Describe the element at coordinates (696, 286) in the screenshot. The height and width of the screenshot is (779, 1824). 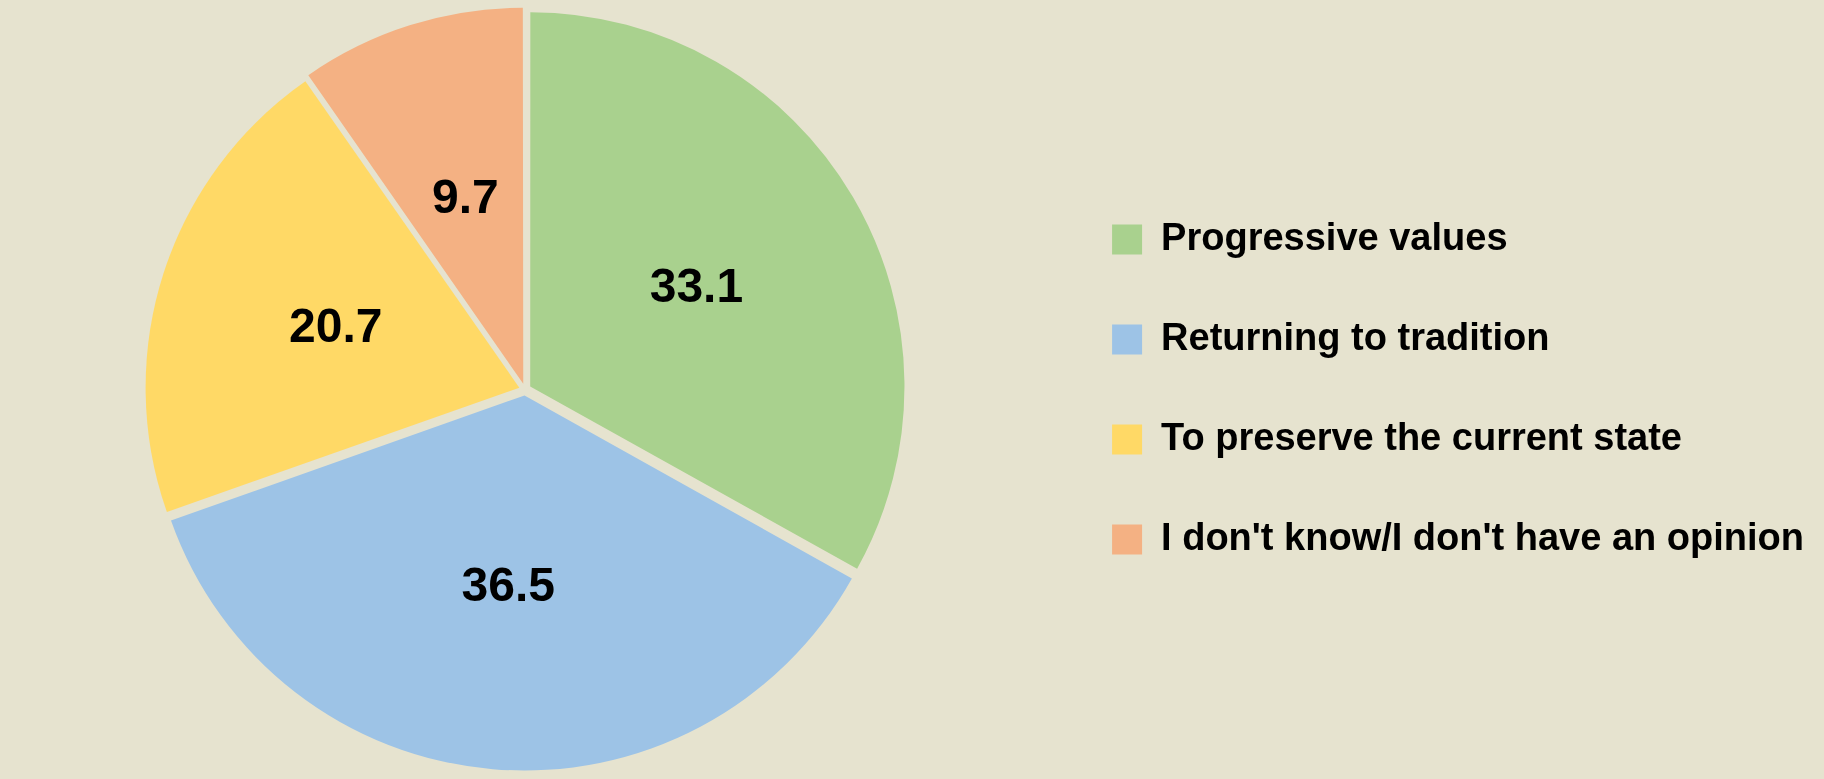
I see `data-label: 33.1` at that location.